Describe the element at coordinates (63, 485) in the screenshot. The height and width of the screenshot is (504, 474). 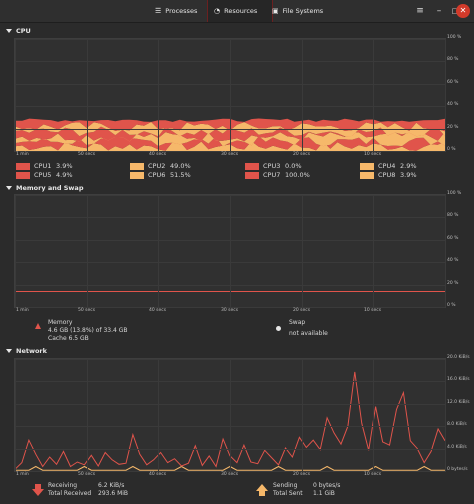
I see `receiving-label: Receiving` at that location.